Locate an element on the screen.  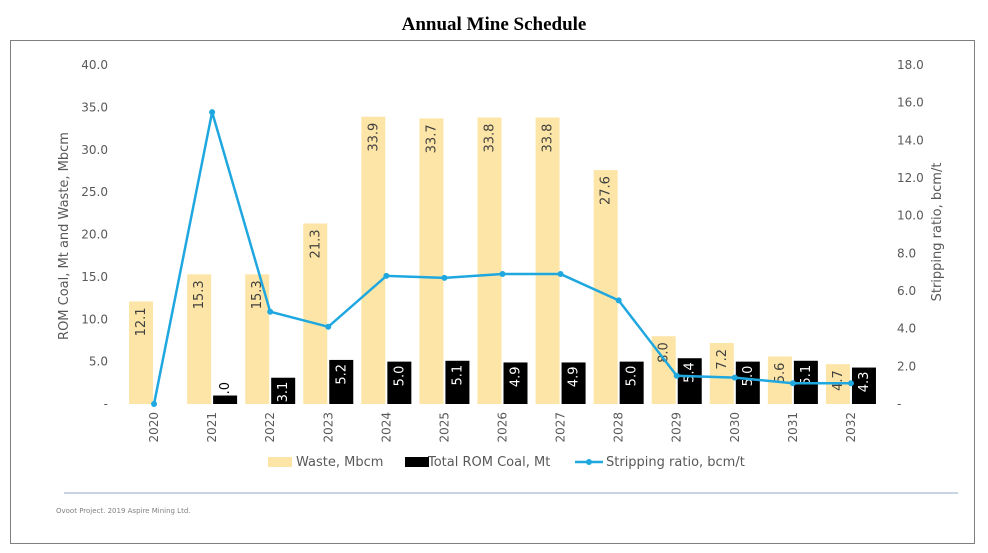
y-tick-right: 4.0 is located at coordinates (906, 329).